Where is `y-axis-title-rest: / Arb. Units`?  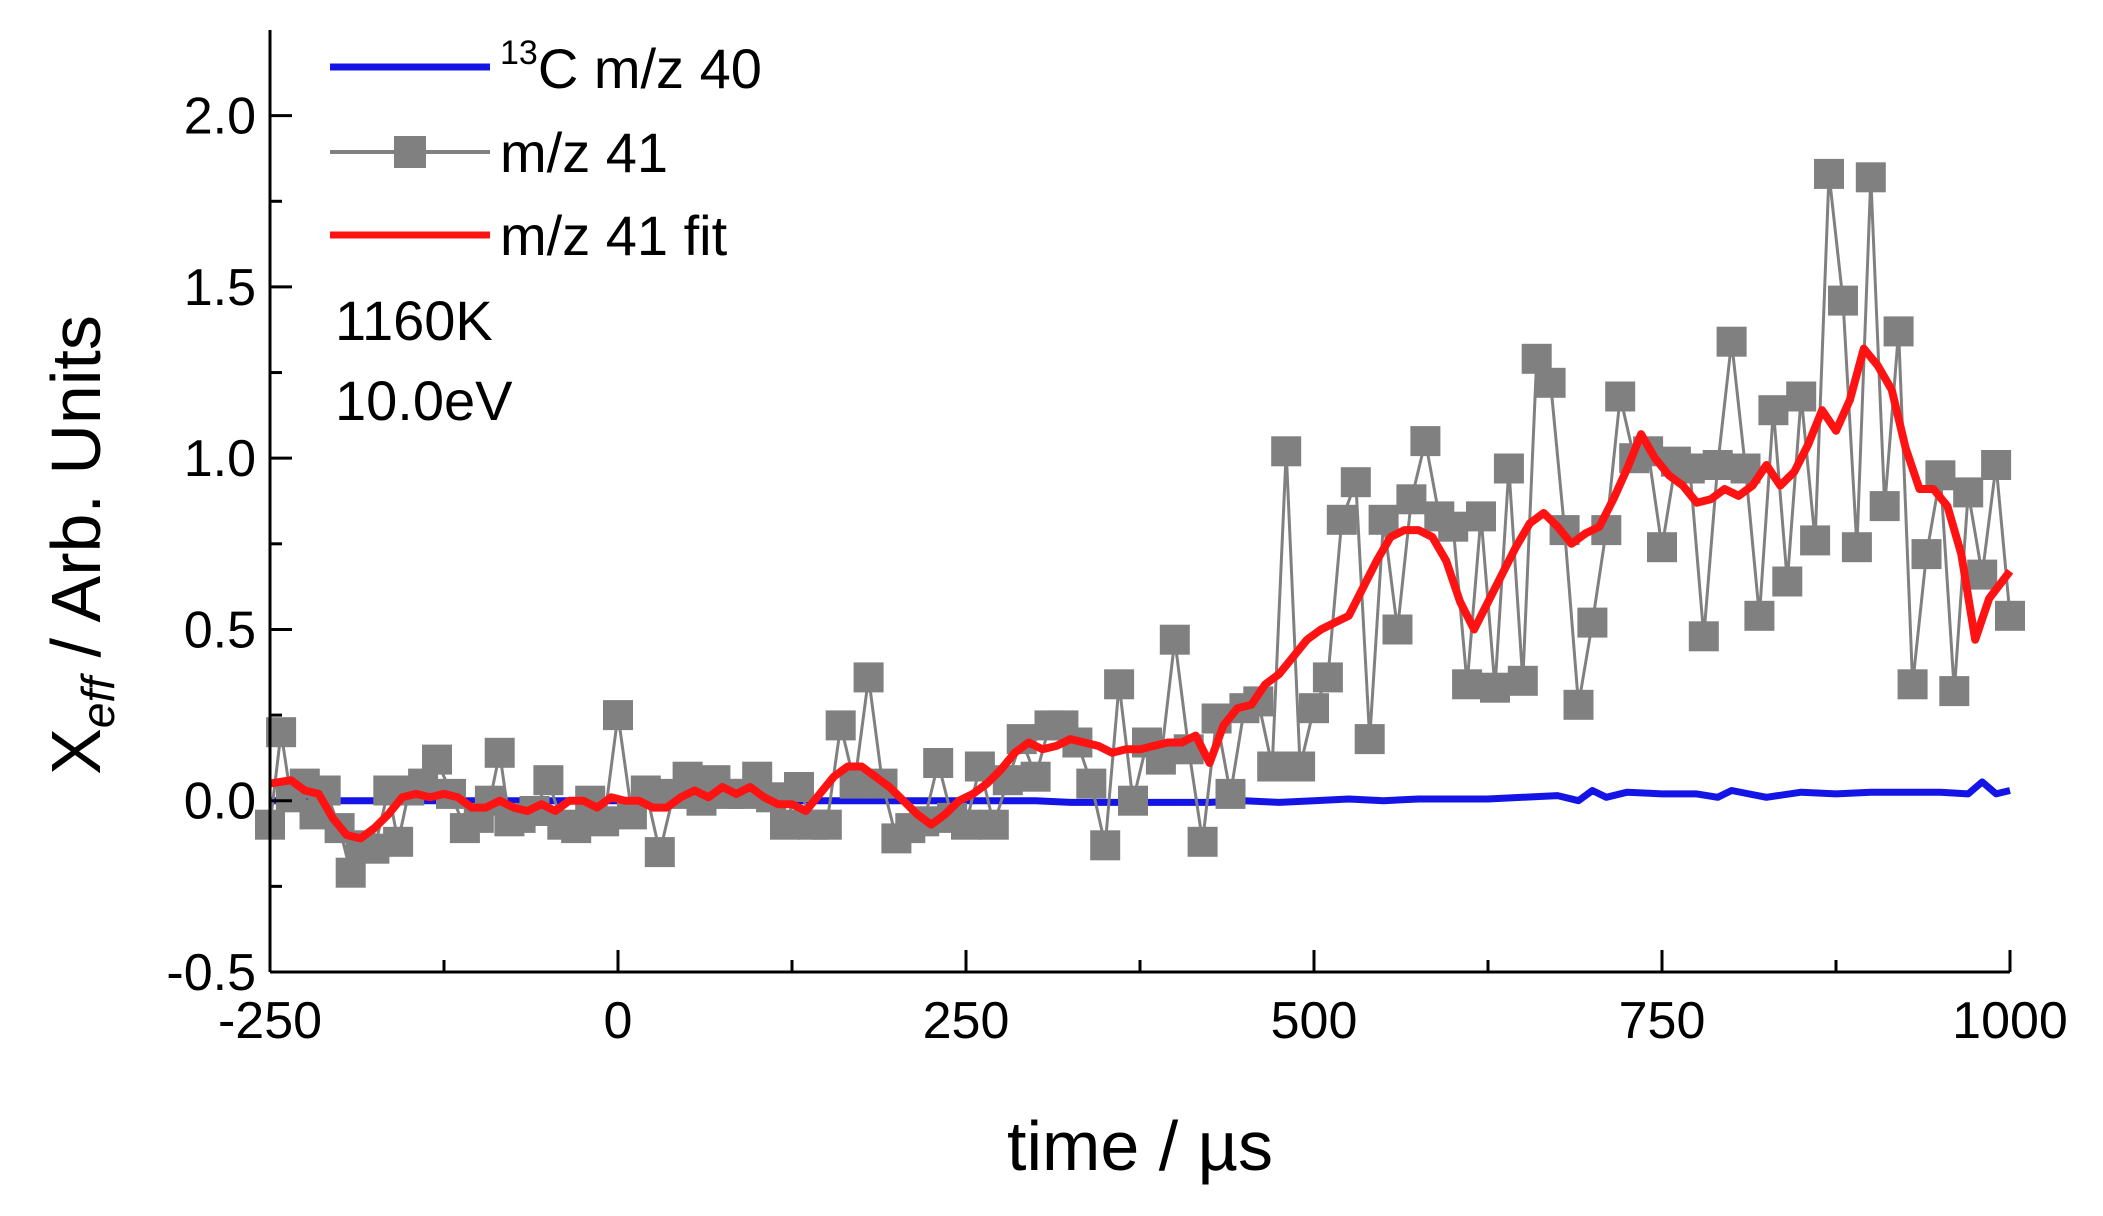
y-axis-title-rest: / Arb. Units is located at coordinates (76, 496).